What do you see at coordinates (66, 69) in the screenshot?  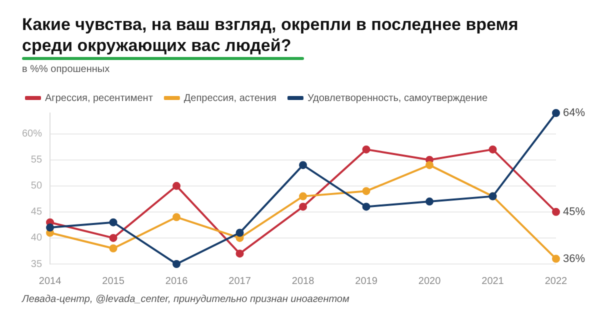 I see `chart-subtitle: в %% опрошенных` at bounding box center [66, 69].